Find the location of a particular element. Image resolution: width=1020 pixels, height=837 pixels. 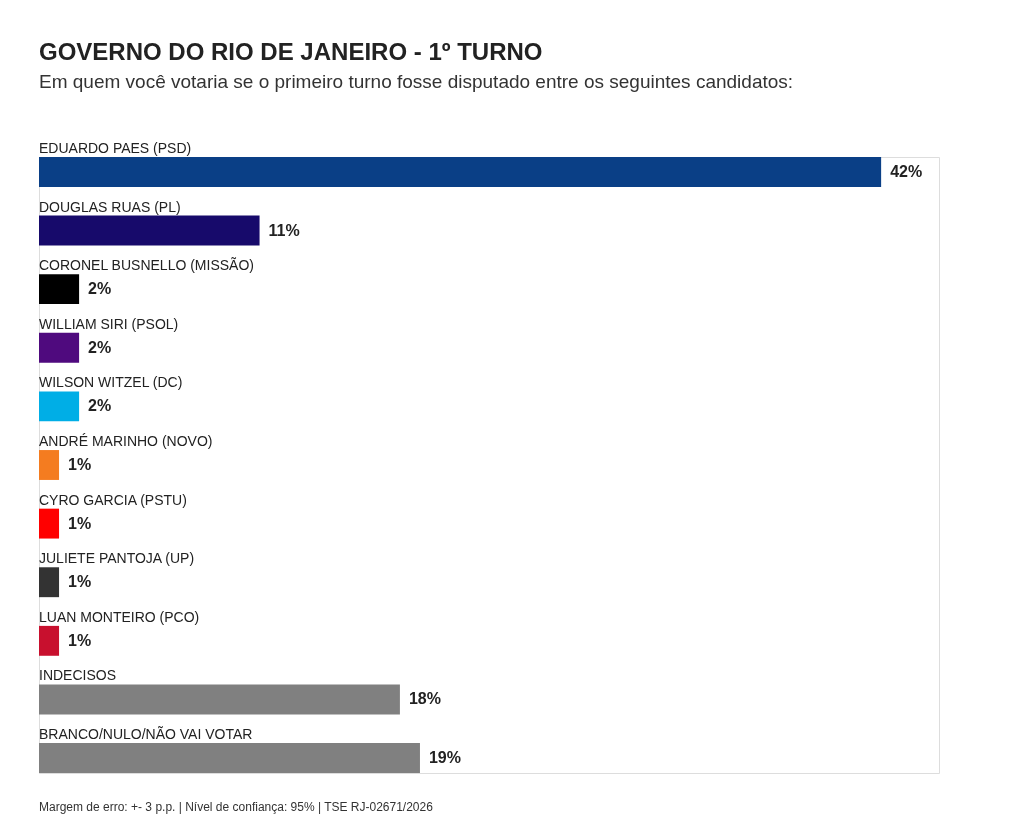

y-tick-label: EDUARDO PAES (PSD) is located at coordinates (115, 147).